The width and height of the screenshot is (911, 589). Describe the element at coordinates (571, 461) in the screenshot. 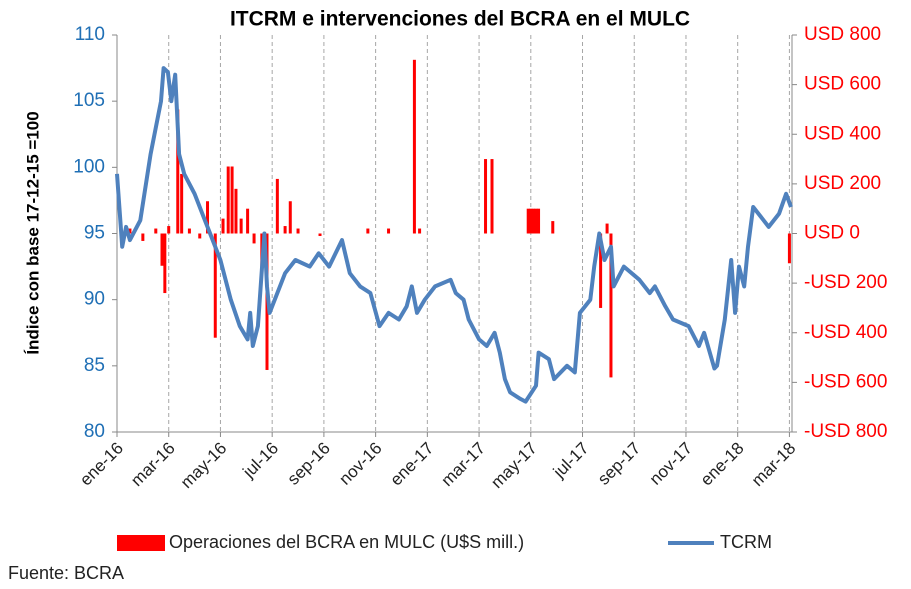

I see `x-tick-label: jul-17` at that location.